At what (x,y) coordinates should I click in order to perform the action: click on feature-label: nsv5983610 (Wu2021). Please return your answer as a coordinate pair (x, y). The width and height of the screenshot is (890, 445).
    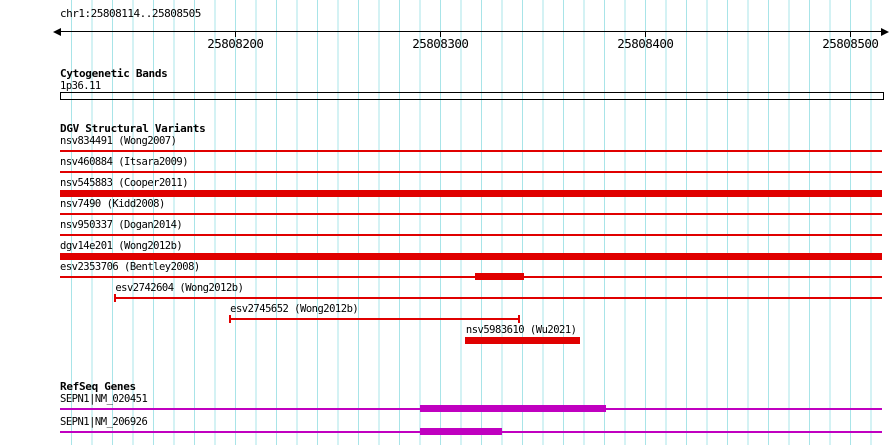
    Looking at the image, I should click on (521, 330).